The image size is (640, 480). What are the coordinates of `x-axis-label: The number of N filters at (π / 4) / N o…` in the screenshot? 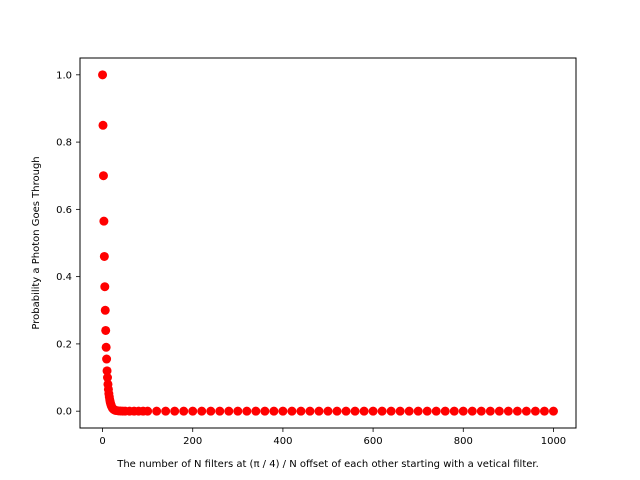 It's located at (327, 464).